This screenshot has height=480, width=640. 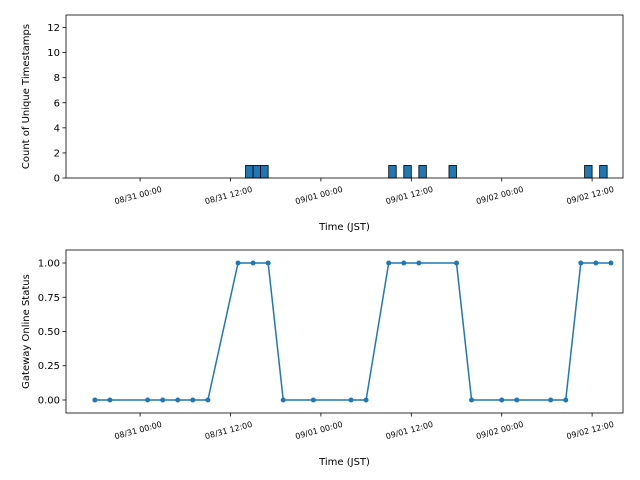 I want to click on y-tick-label: 0.50, so click(x=49, y=332).